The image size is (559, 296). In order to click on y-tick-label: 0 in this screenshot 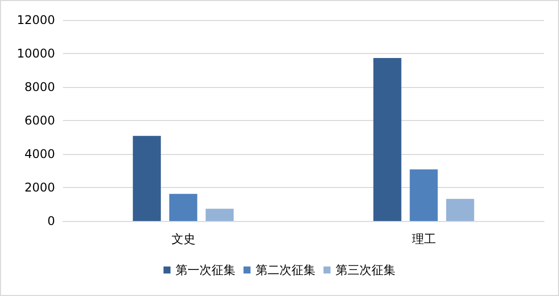, I will do `click(51, 221)`.